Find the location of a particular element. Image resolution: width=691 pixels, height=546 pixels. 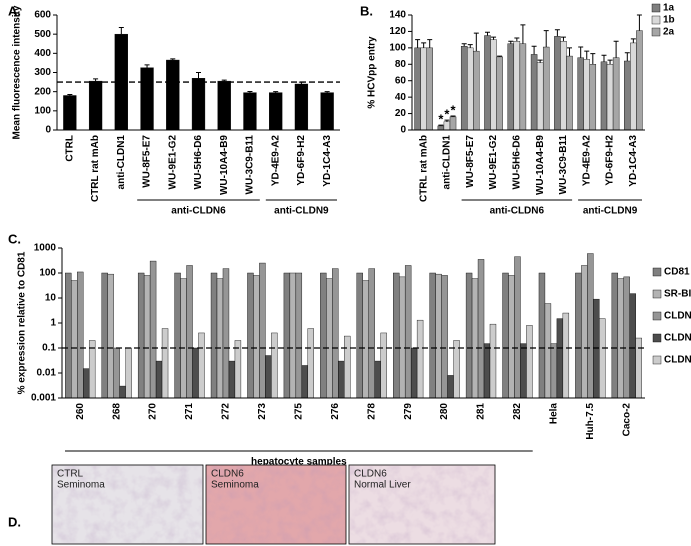

x-tick-label: WU-10A4-B9 is located at coordinates (224, 165).